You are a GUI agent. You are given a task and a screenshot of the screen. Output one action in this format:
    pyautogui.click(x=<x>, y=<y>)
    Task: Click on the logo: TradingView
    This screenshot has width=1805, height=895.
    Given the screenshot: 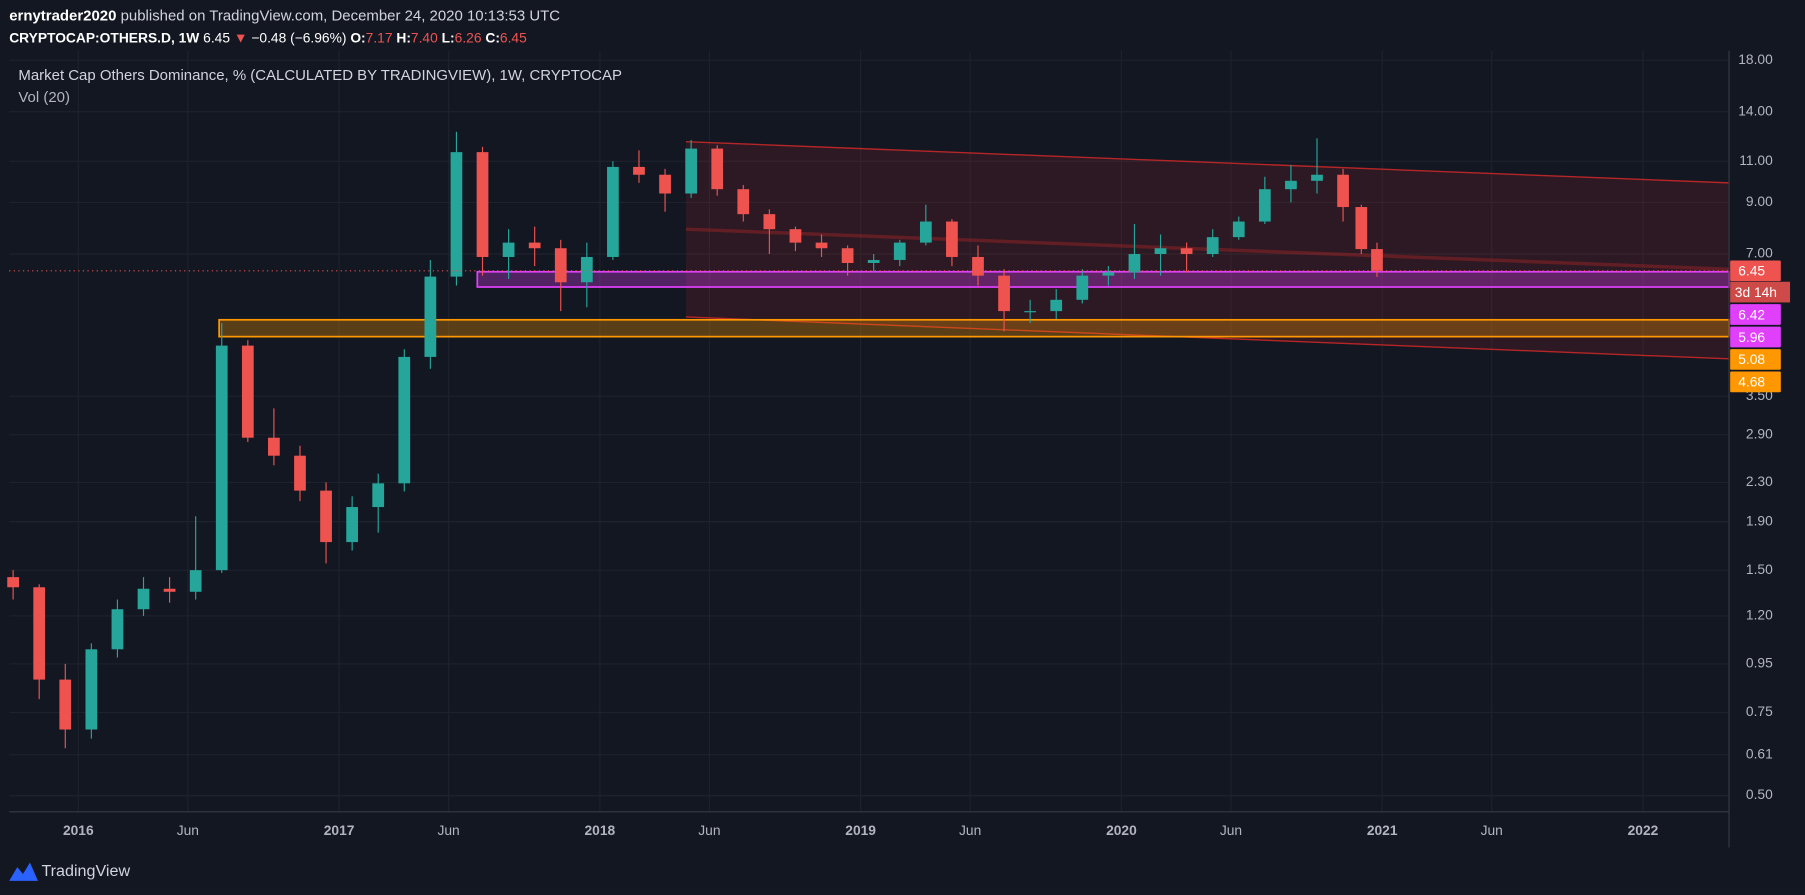 What is the action you would take?
    pyautogui.click(x=69, y=871)
    